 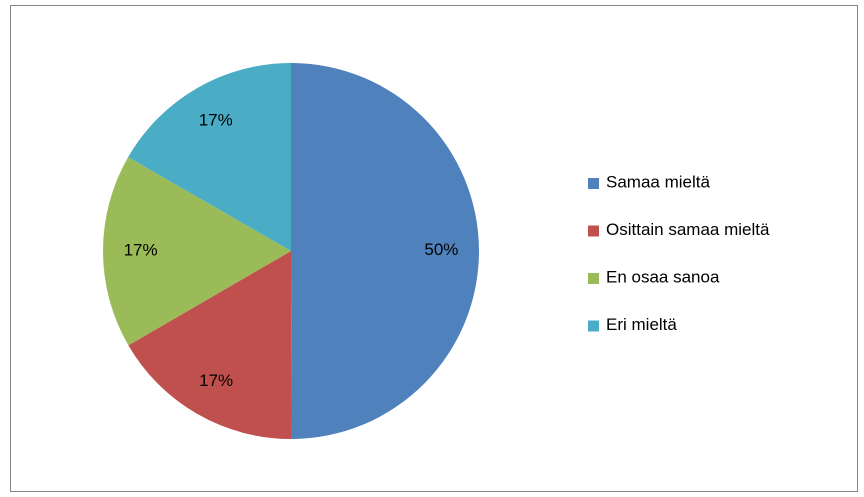 I want to click on legend-label: Samaa mieltä, so click(x=658, y=181).